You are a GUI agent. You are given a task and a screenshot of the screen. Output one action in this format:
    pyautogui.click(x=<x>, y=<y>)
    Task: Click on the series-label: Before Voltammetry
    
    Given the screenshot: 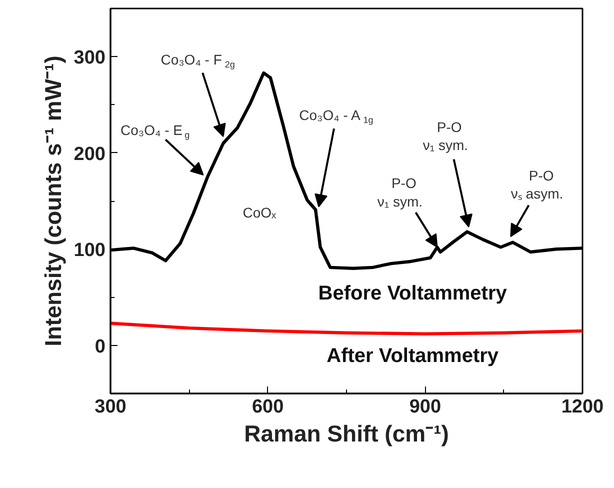 What is the action you would take?
    pyautogui.click(x=413, y=293)
    